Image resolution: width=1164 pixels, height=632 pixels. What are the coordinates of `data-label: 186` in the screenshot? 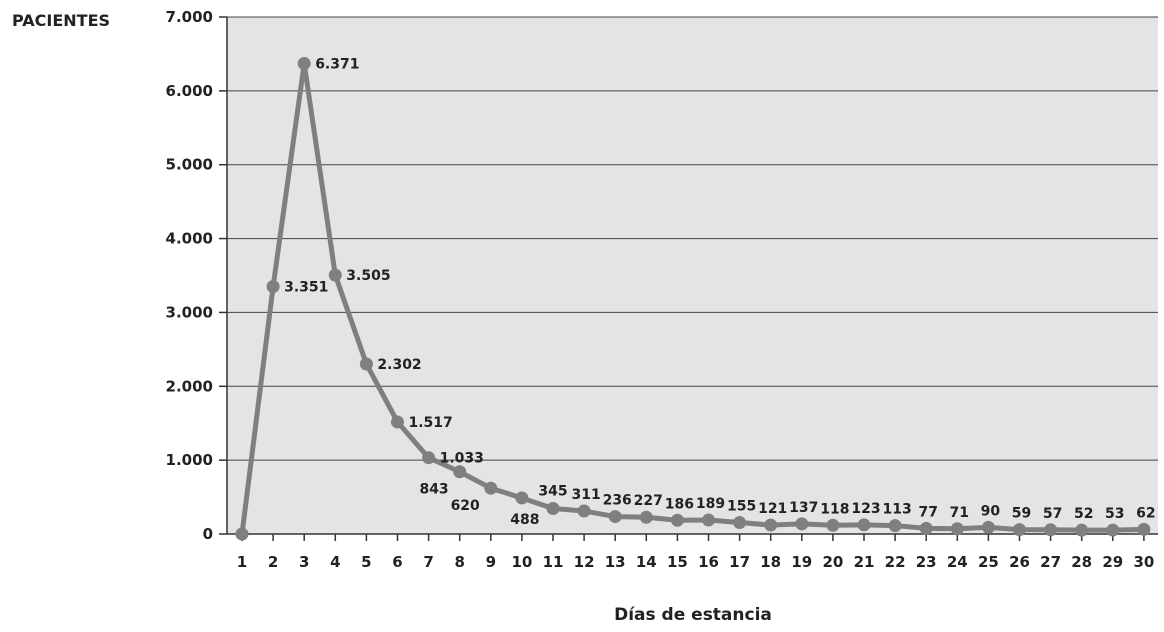 It's located at (679, 504).